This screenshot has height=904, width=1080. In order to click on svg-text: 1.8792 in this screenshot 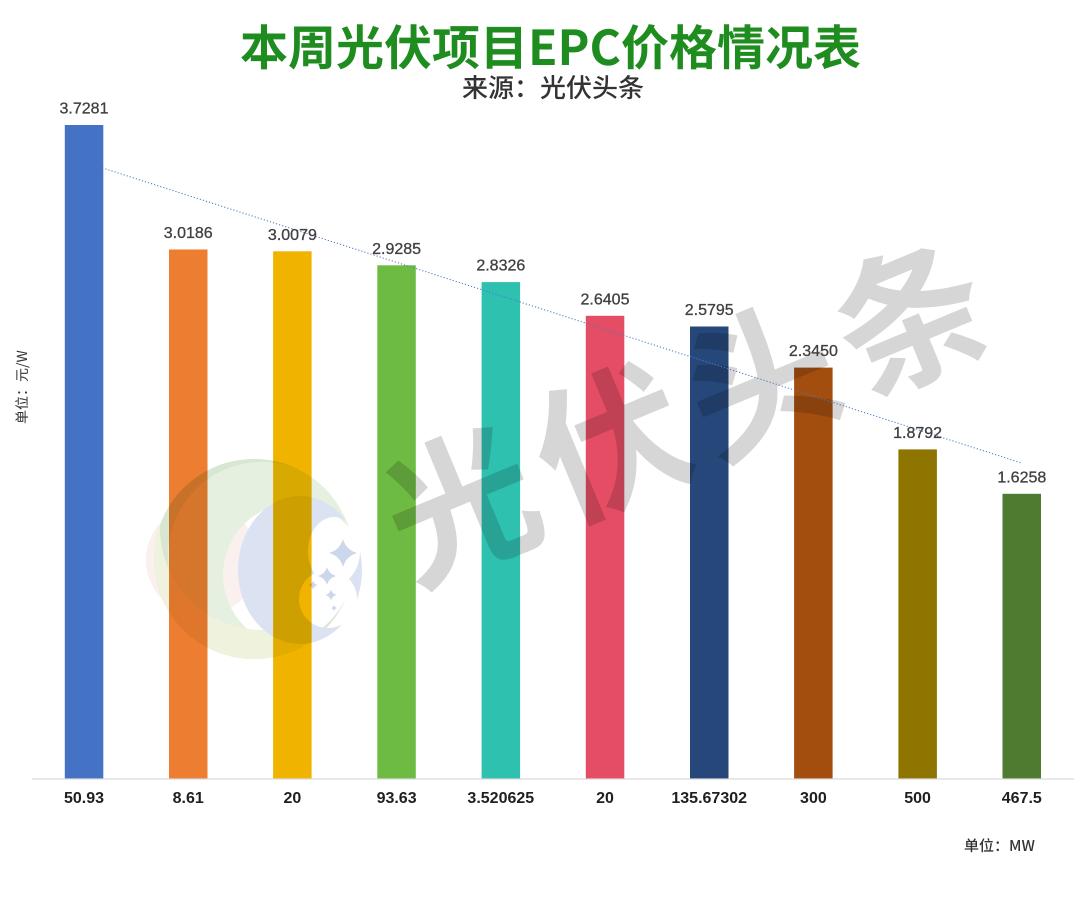, I will do `click(917, 433)`.